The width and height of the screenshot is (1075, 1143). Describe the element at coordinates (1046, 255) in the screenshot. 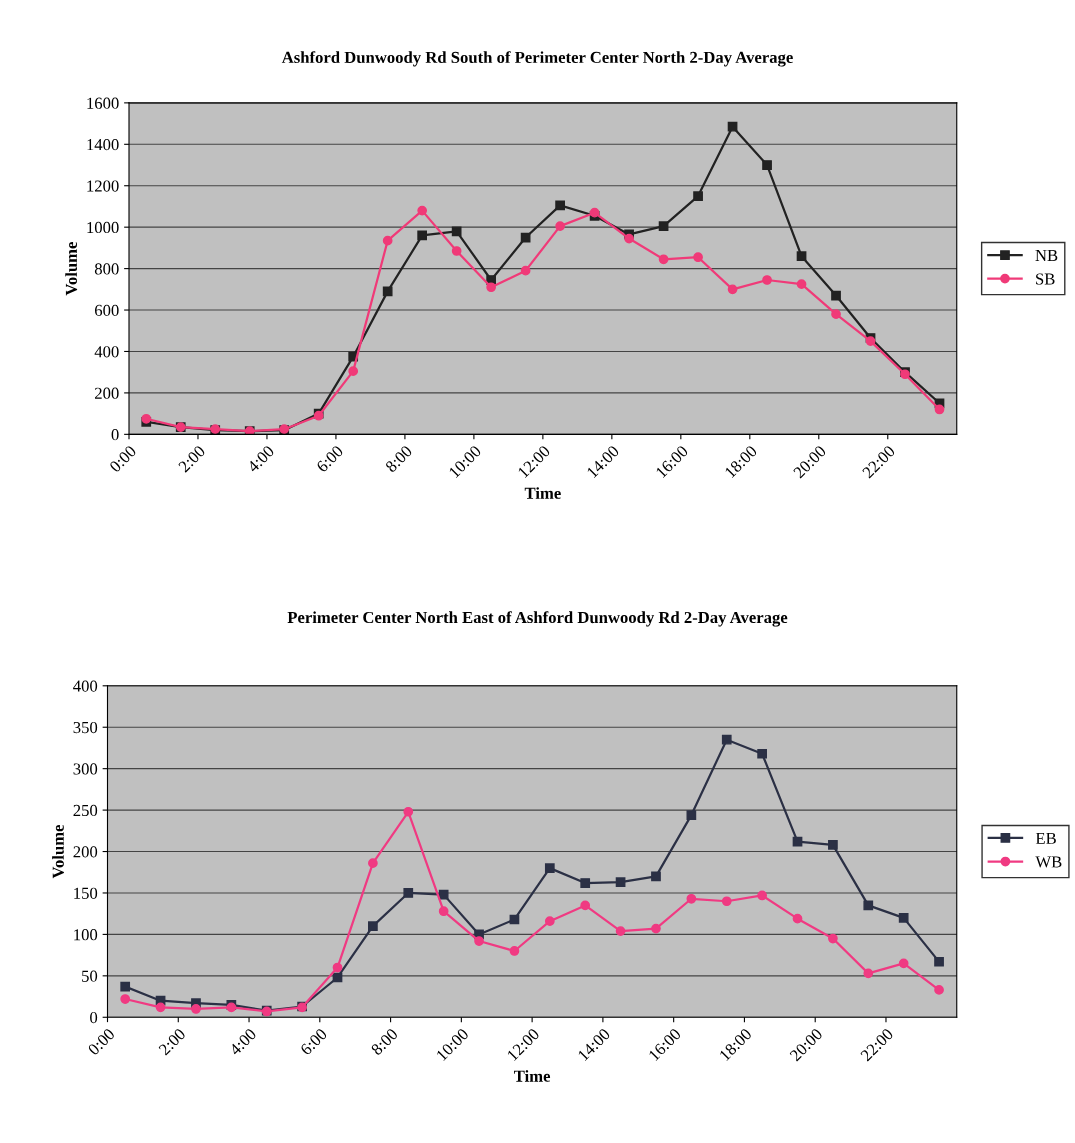

I see `legend-label: NB` at that location.